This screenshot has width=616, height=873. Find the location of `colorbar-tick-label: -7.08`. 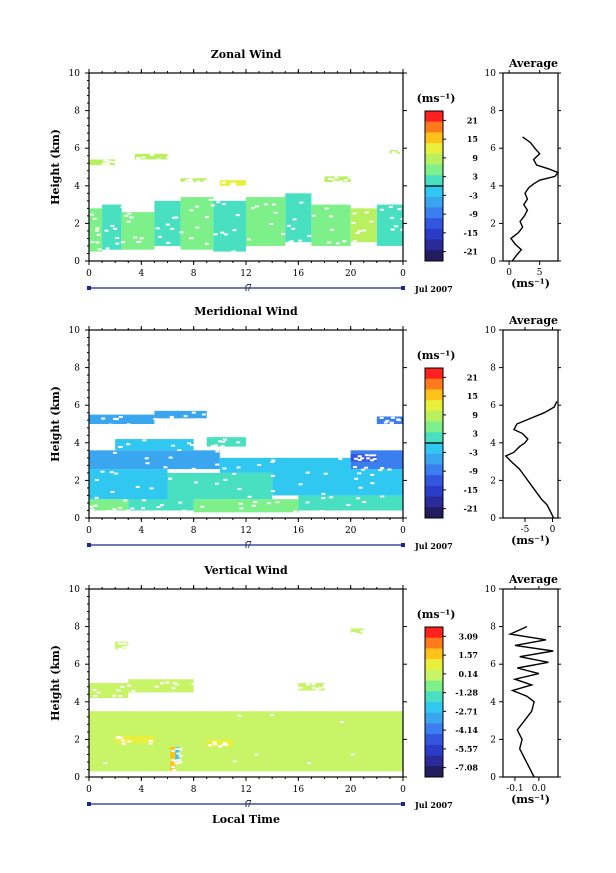

colorbar-tick-label: -7.08 is located at coordinates (466, 768).